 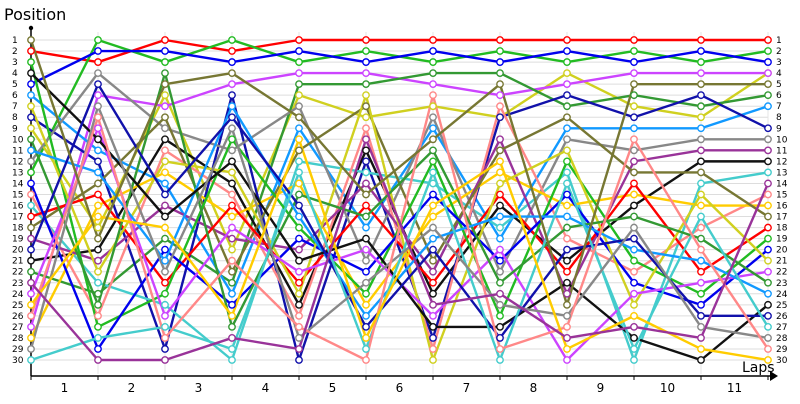 I want to click on y-tick-label-right: 4, so click(x=779, y=74).